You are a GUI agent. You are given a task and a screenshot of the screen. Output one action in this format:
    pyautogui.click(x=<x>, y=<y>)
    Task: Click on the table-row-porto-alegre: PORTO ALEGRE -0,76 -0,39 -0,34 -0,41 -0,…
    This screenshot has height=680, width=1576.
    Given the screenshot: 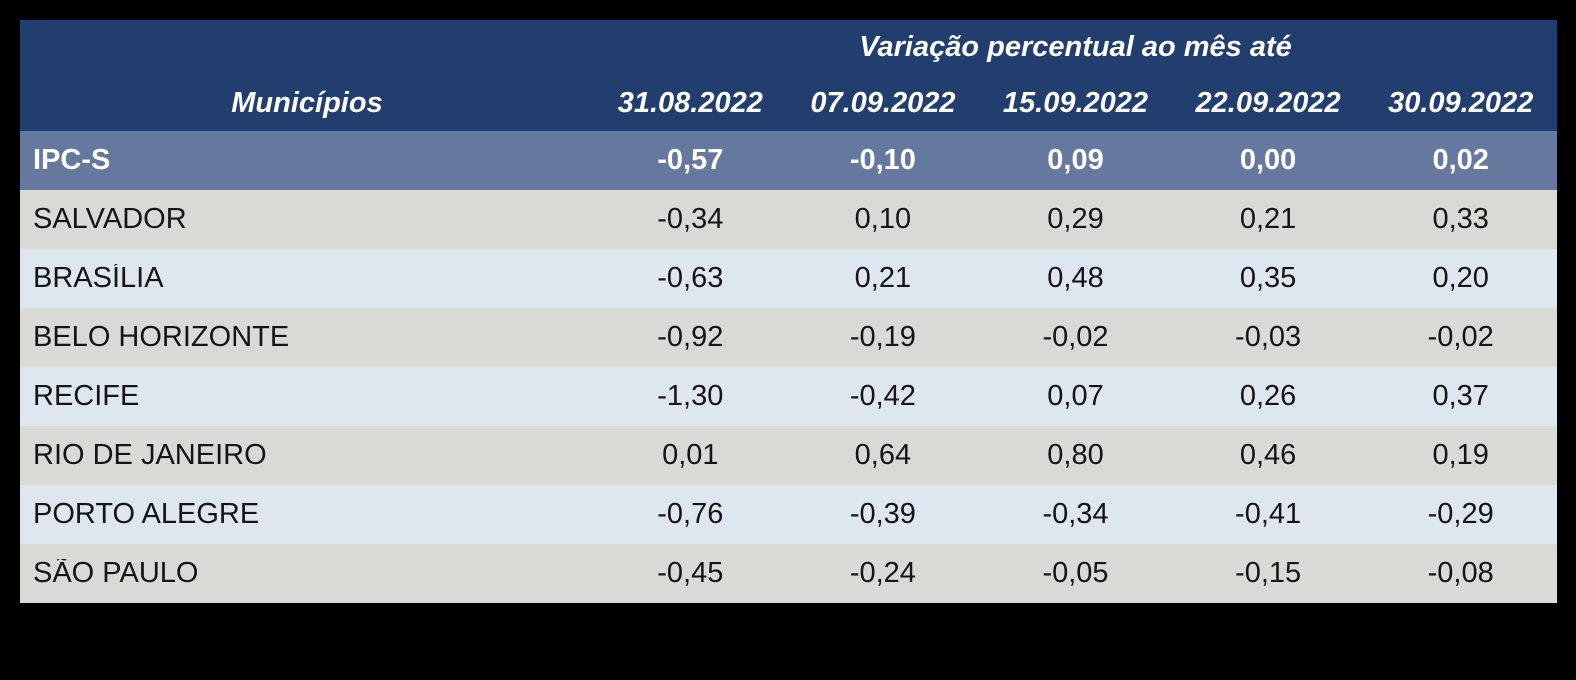 What is the action you would take?
    pyautogui.click(x=788, y=514)
    